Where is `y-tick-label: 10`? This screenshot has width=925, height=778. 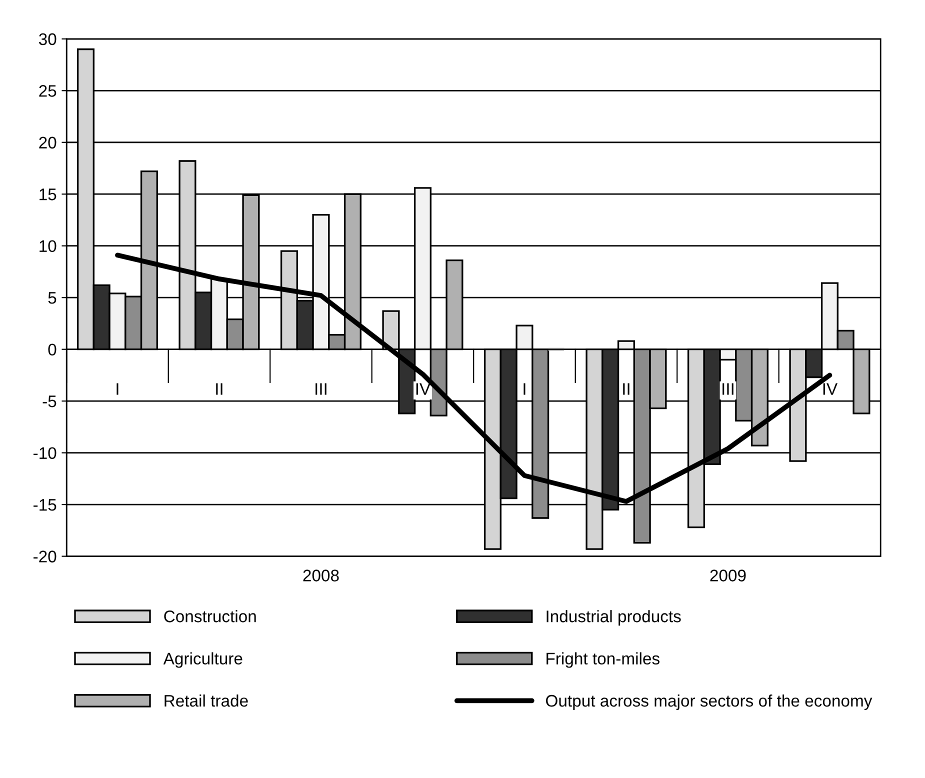
y-tick-label: 10 is located at coordinates (48, 246).